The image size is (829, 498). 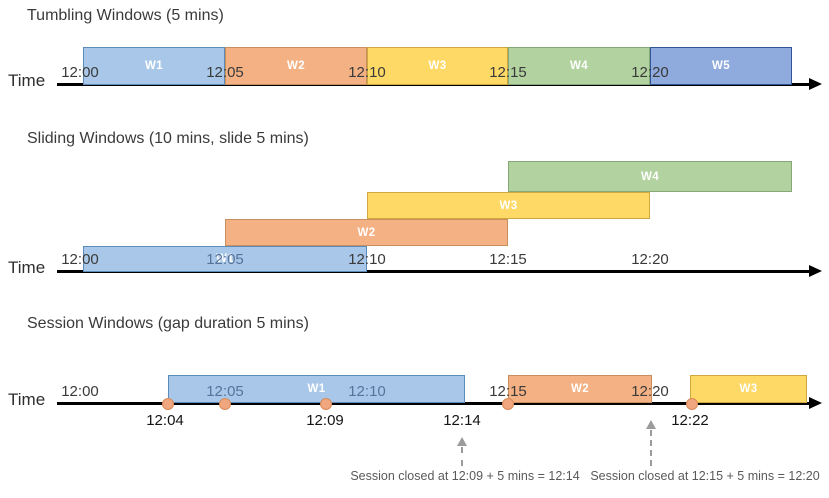 I want to click on sliding-axis-arrowhead-icon, so click(x=815, y=271).